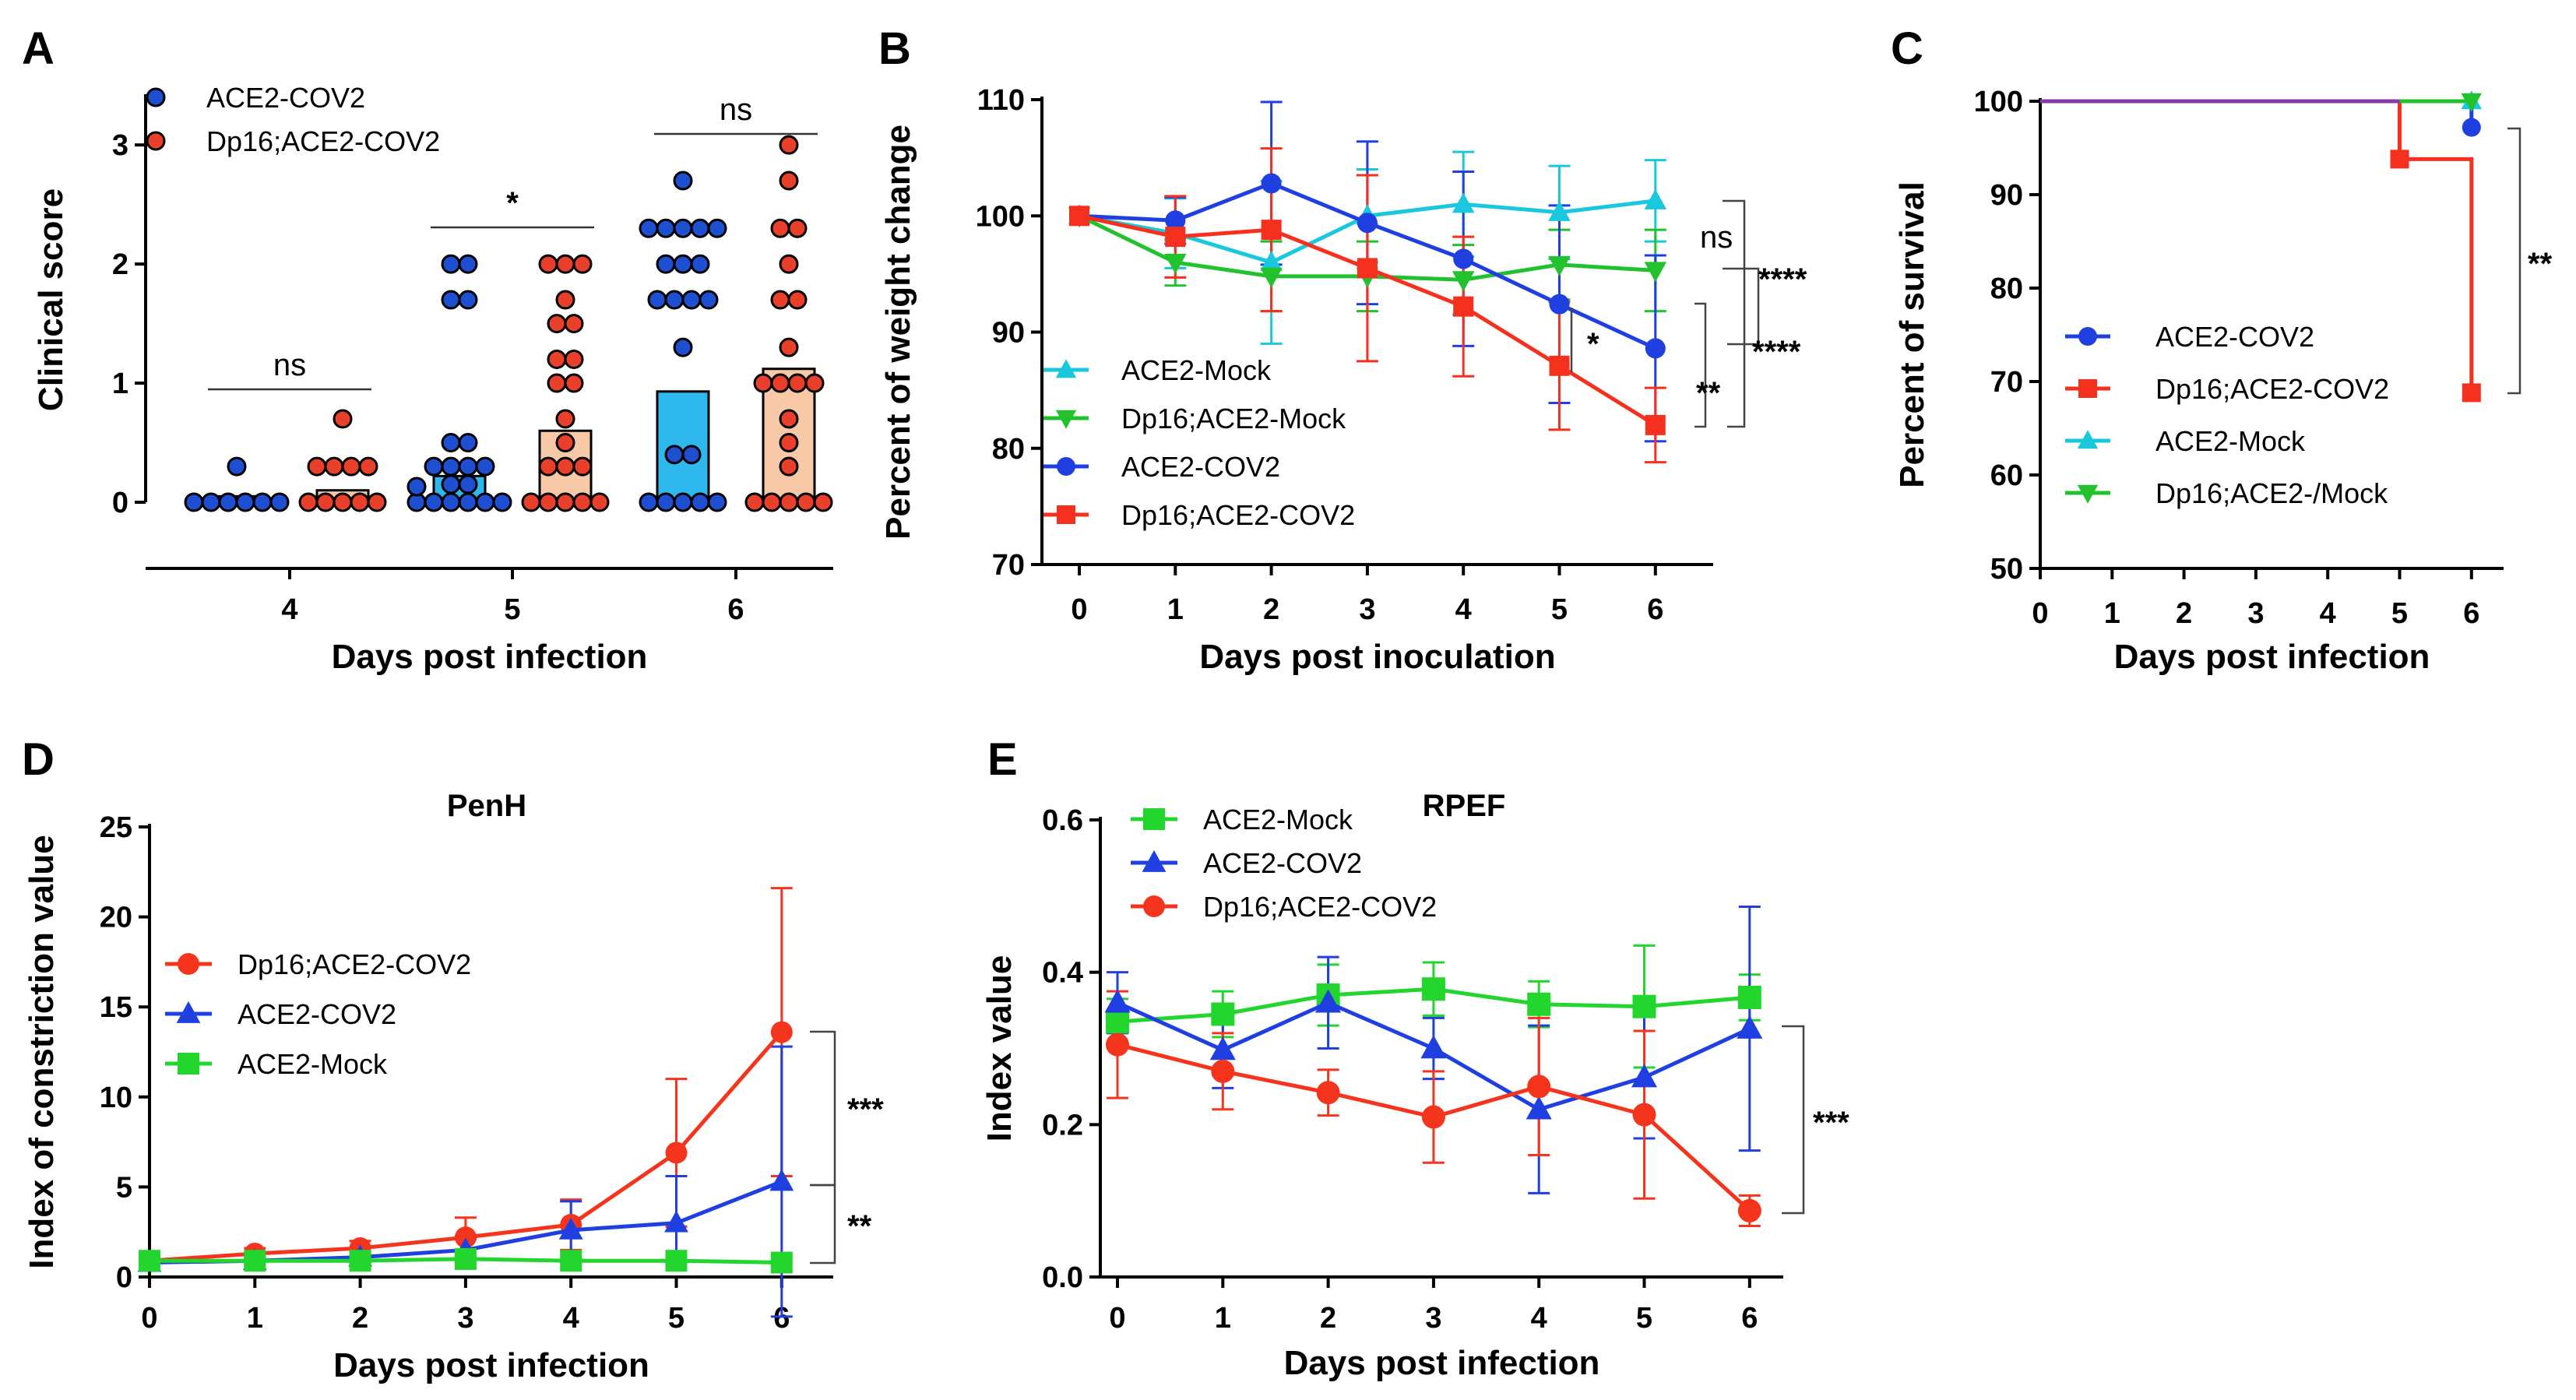 This screenshot has height=1400, width=2576. I want to click on x-tick-label: 5, so click(2399, 613).